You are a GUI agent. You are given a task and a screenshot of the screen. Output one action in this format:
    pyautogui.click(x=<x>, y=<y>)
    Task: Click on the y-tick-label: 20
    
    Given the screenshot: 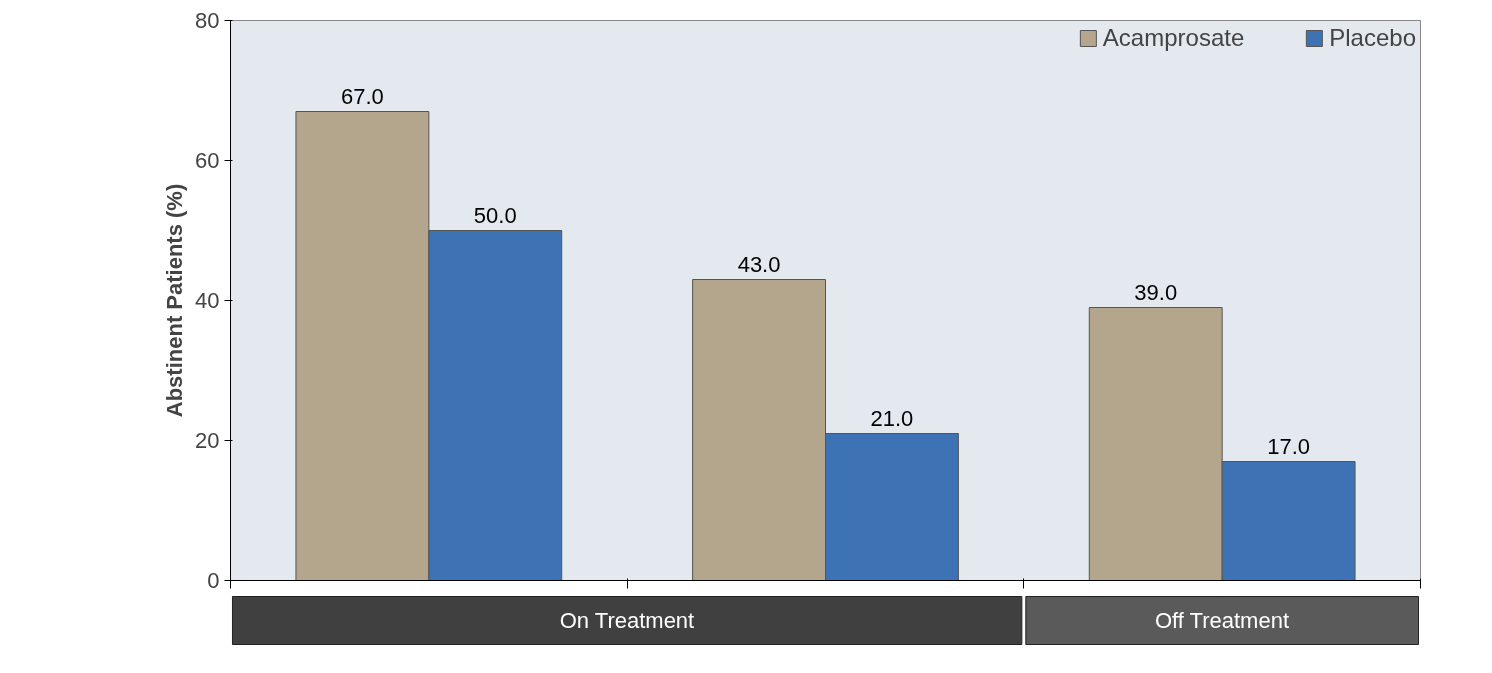 What is the action you would take?
    pyautogui.click(x=207, y=440)
    